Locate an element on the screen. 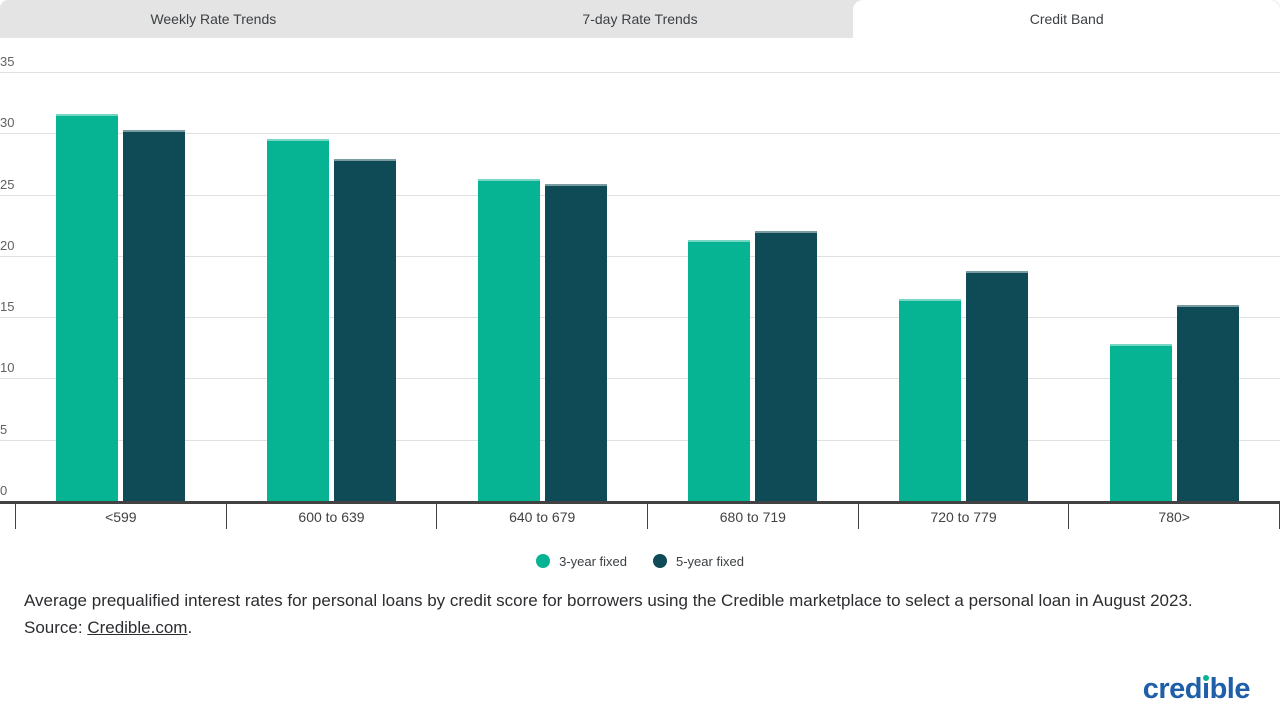  bar-group-780> is located at coordinates (1174, 269).